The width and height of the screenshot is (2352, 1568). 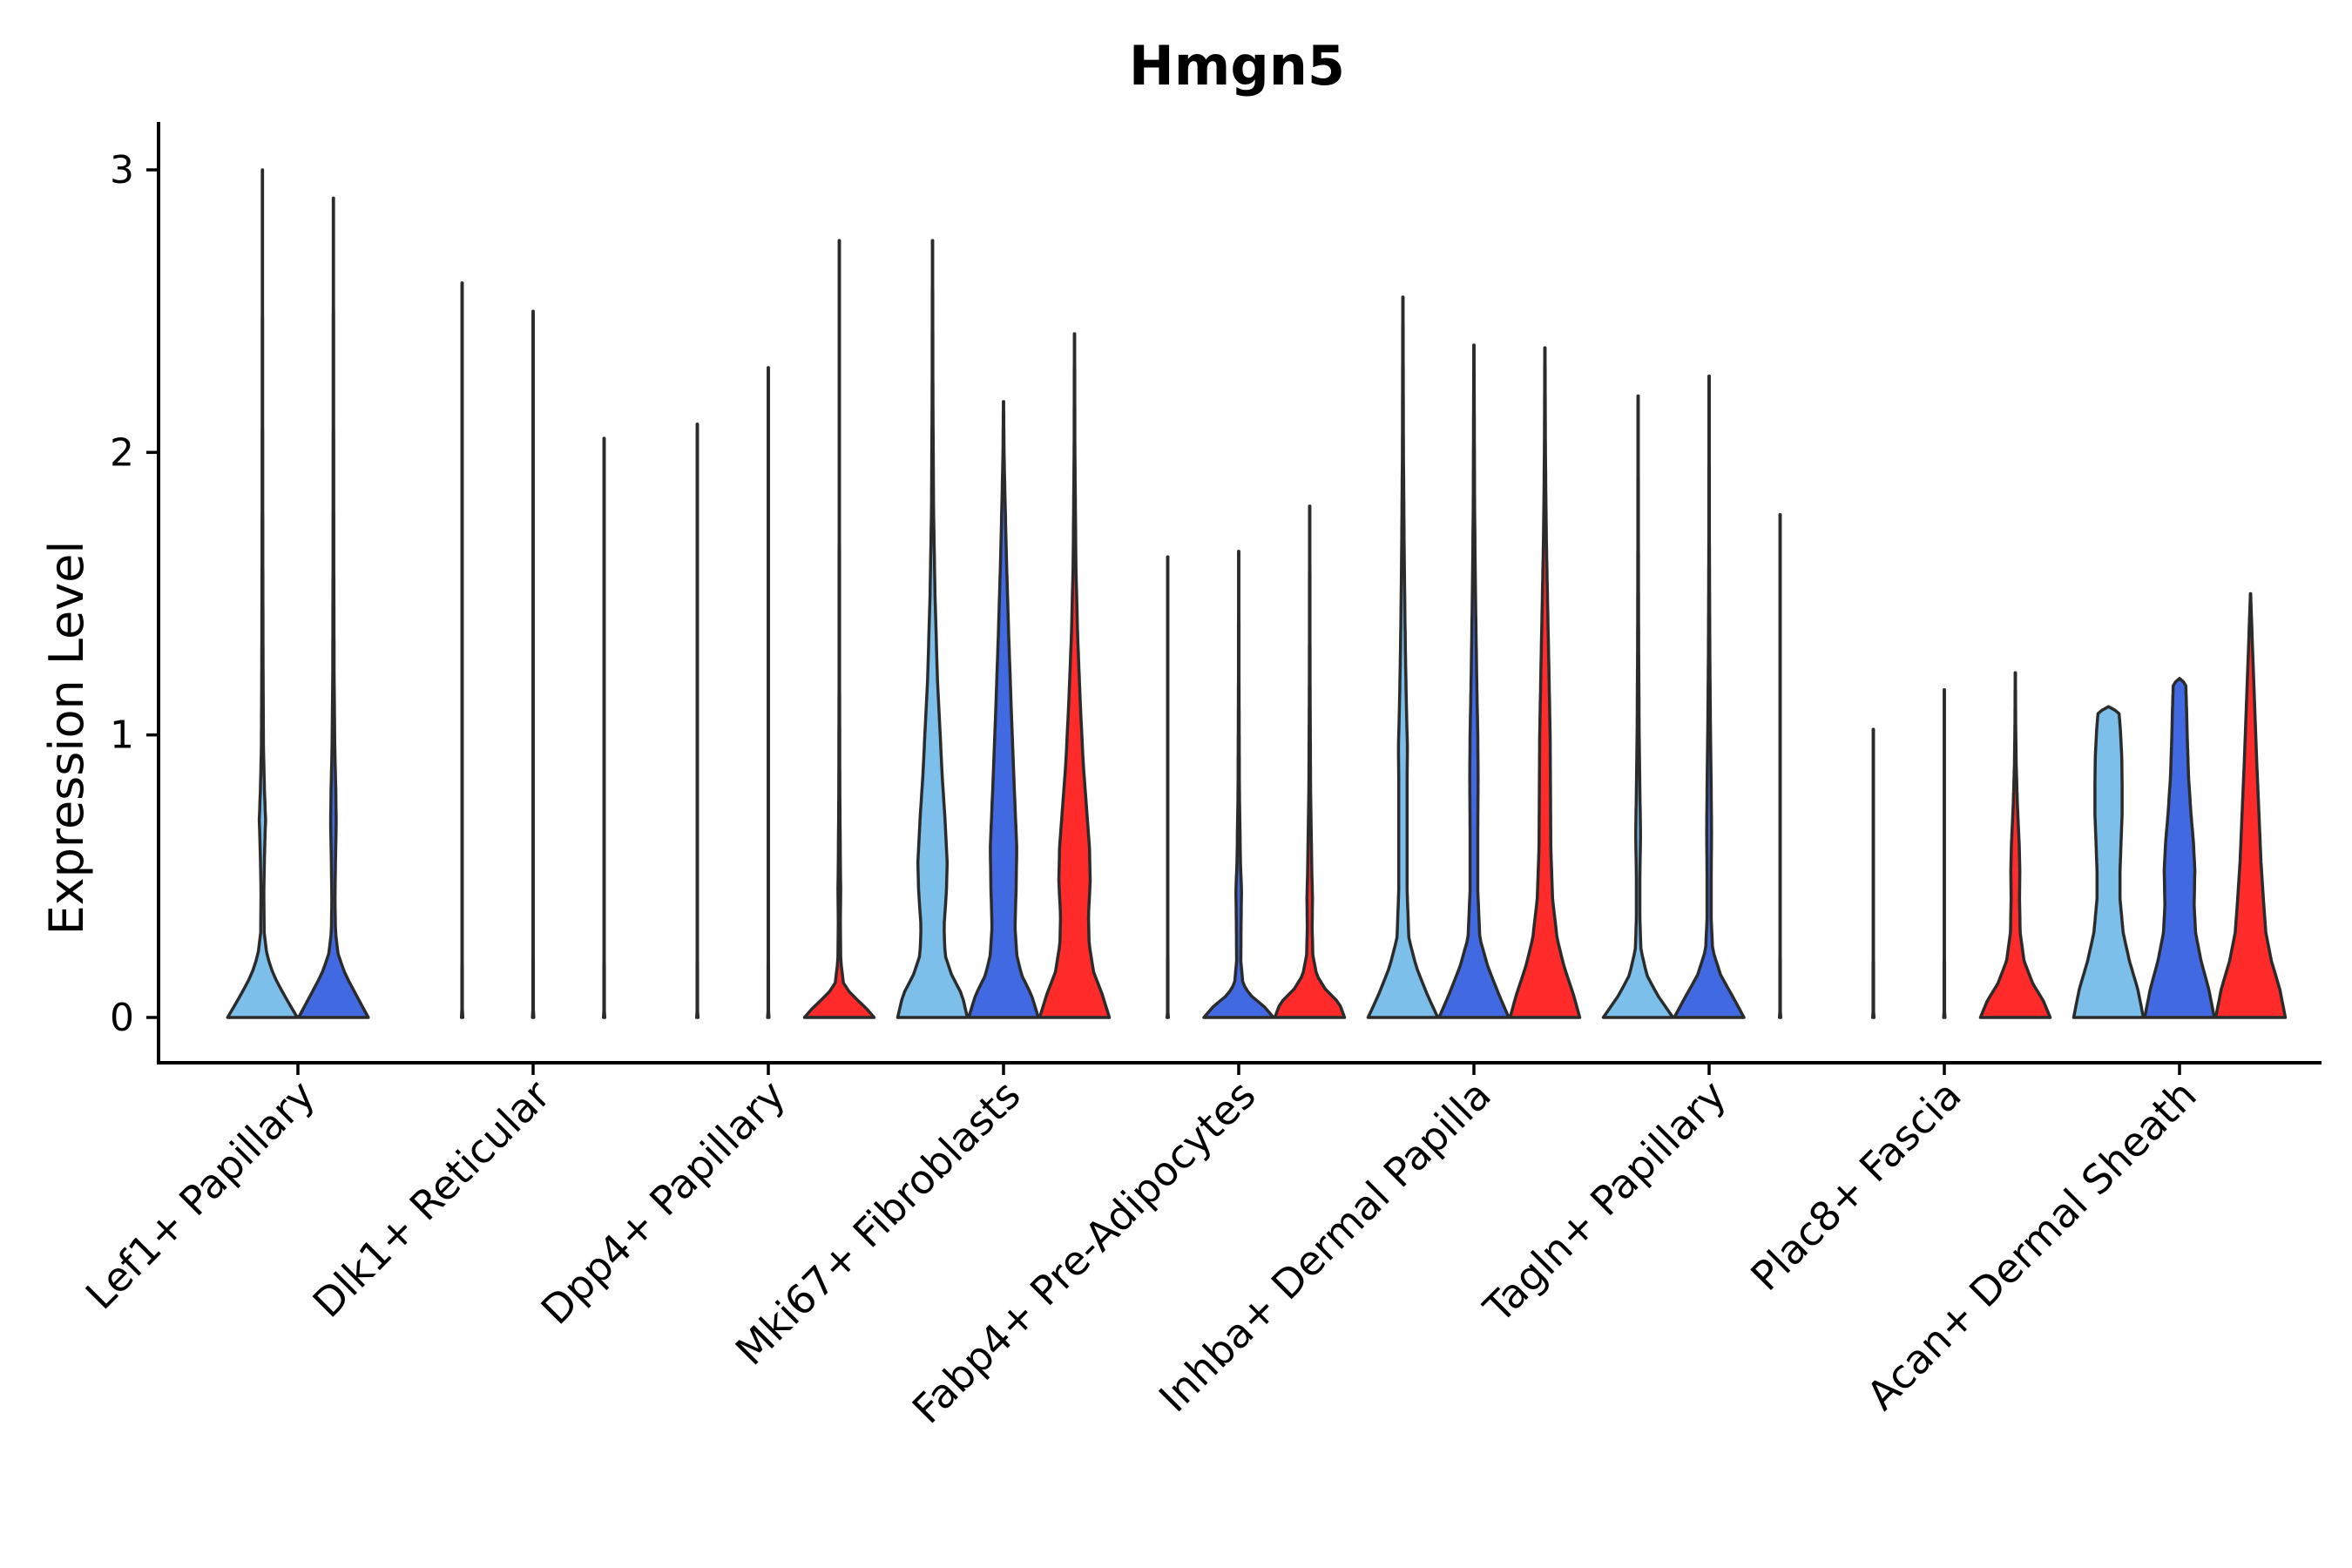 What do you see at coordinates (122, 736) in the screenshot?
I see `y-tick-label-1: 1` at bounding box center [122, 736].